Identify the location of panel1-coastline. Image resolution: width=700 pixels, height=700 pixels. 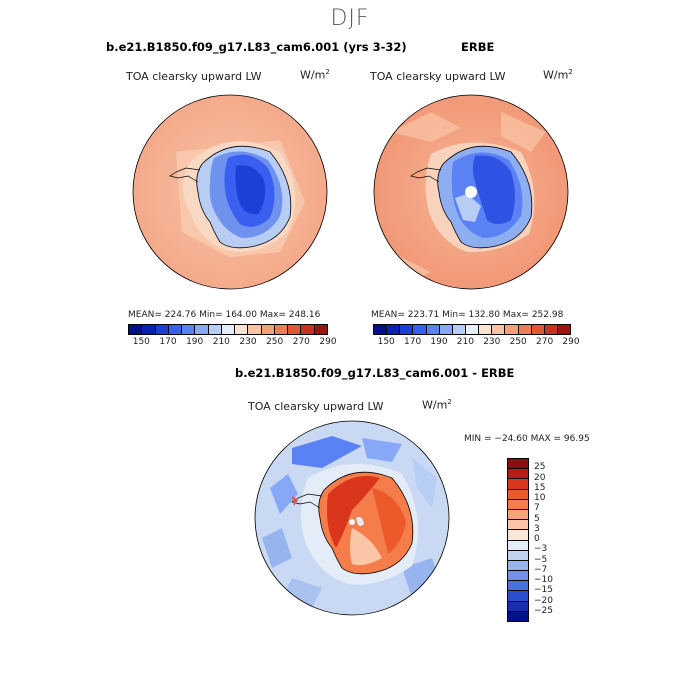
(244, 197).